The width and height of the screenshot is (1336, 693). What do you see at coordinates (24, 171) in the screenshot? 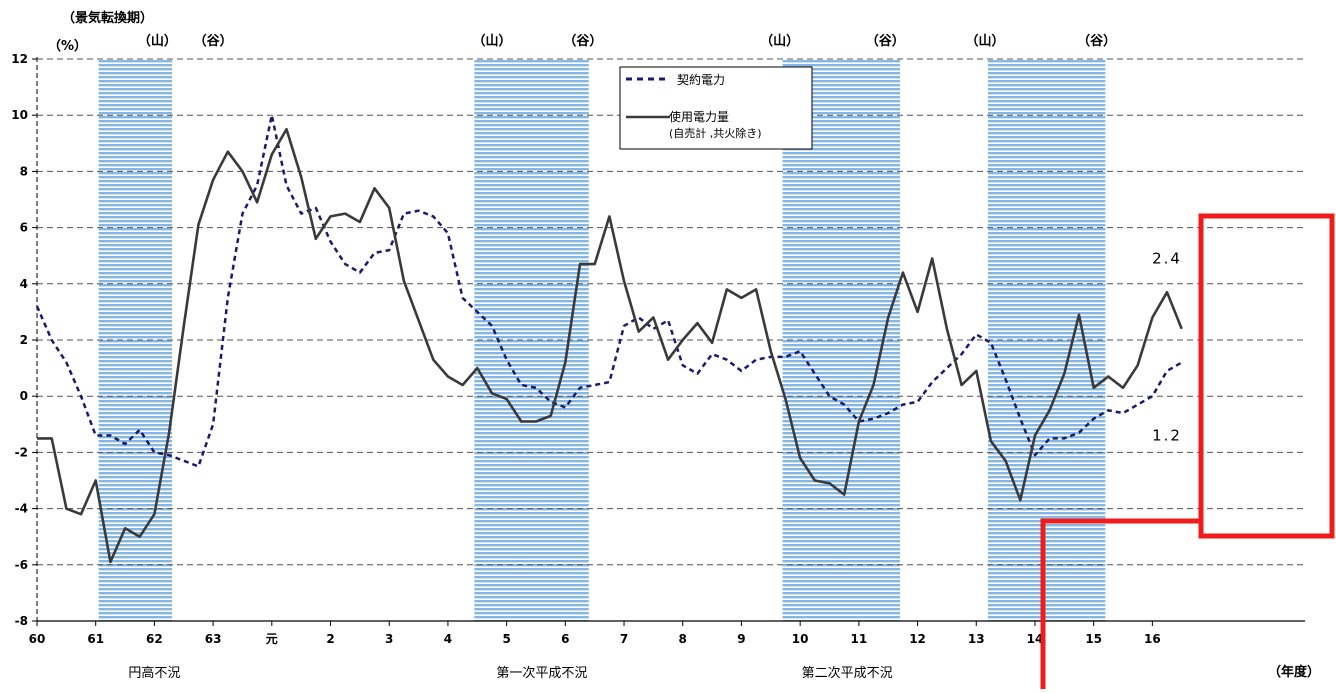
I see `y-tick-label: 8` at bounding box center [24, 171].